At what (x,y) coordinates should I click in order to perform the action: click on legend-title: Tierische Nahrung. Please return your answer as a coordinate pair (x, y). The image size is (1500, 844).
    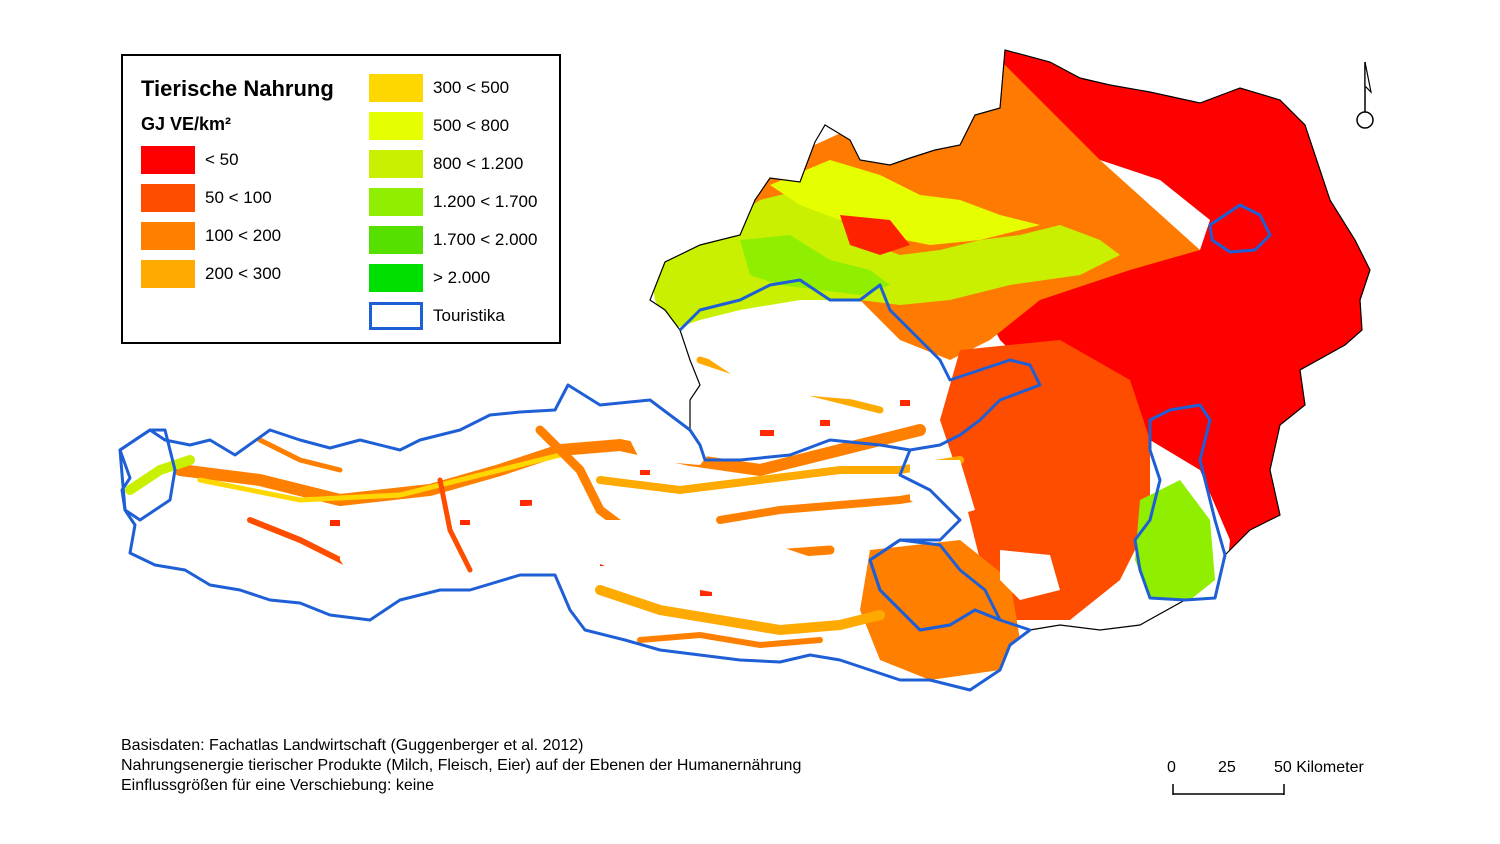
    Looking at the image, I should click on (237, 88).